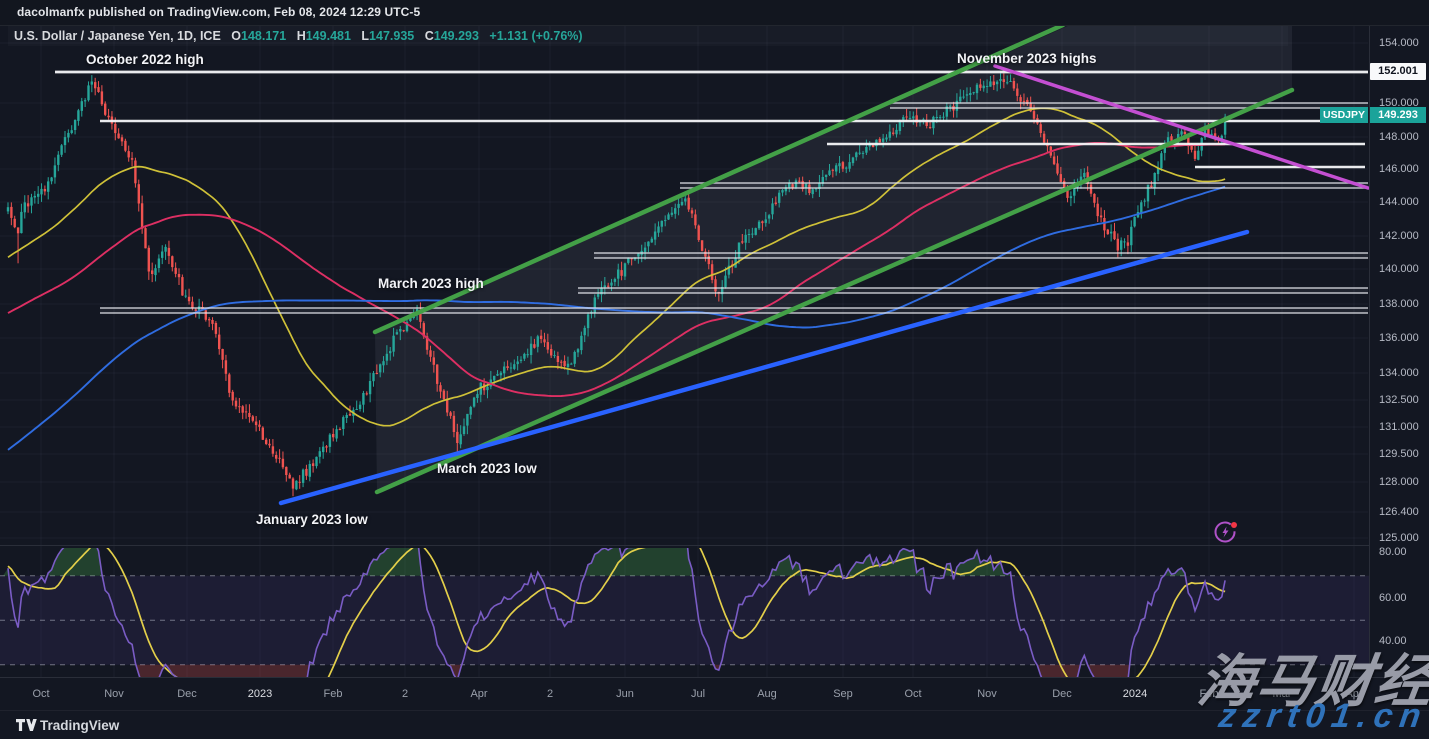 Image resolution: width=1429 pixels, height=739 pixels. Describe the element at coordinates (1399, 454) in the screenshot. I see `price-axis-label: 129.500` at that location.